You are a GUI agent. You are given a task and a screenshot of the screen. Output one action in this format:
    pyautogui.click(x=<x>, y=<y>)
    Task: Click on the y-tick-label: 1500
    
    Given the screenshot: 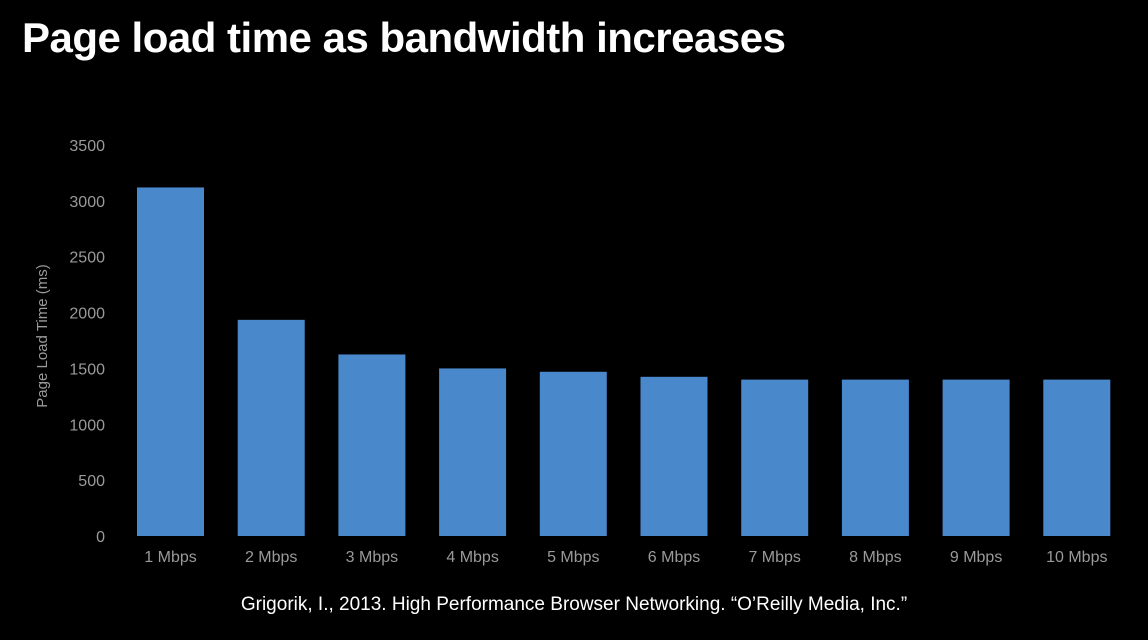 What is the action you would take?
    pyautogui.click(x=87, y=369)
    